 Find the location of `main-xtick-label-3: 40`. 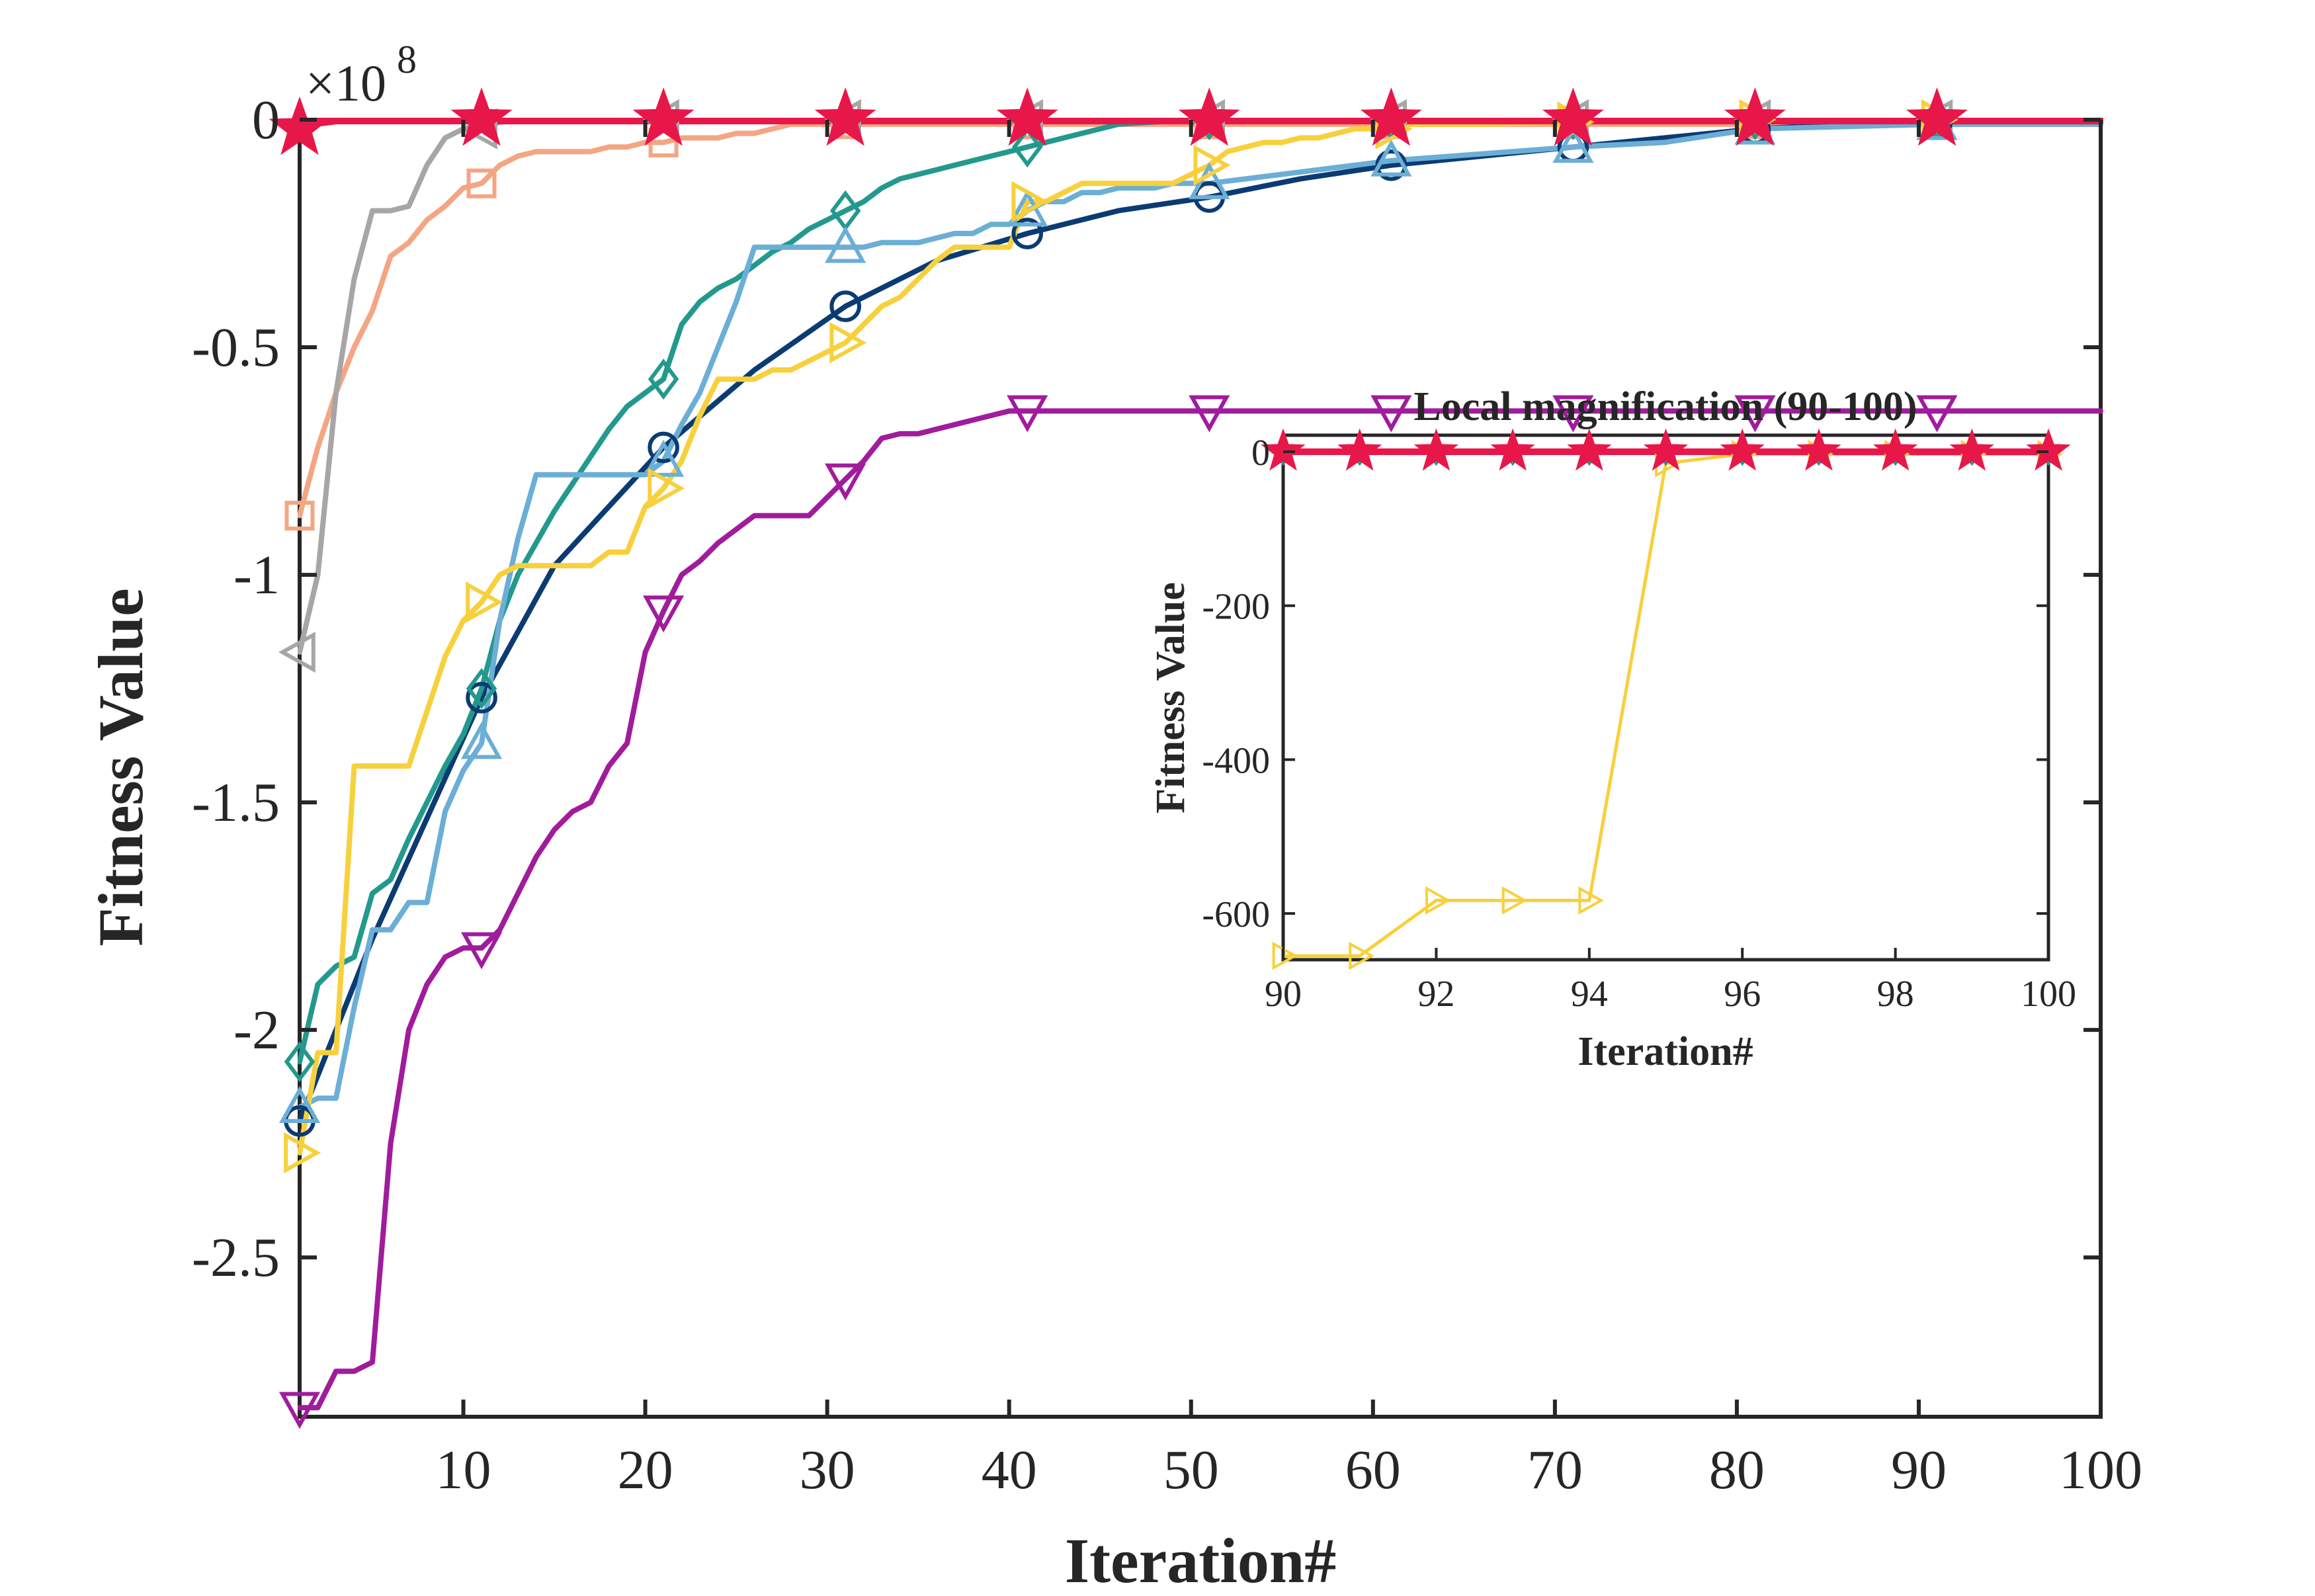

main-xtick-label-3: 40 is located at coordinates (1009, 1470).